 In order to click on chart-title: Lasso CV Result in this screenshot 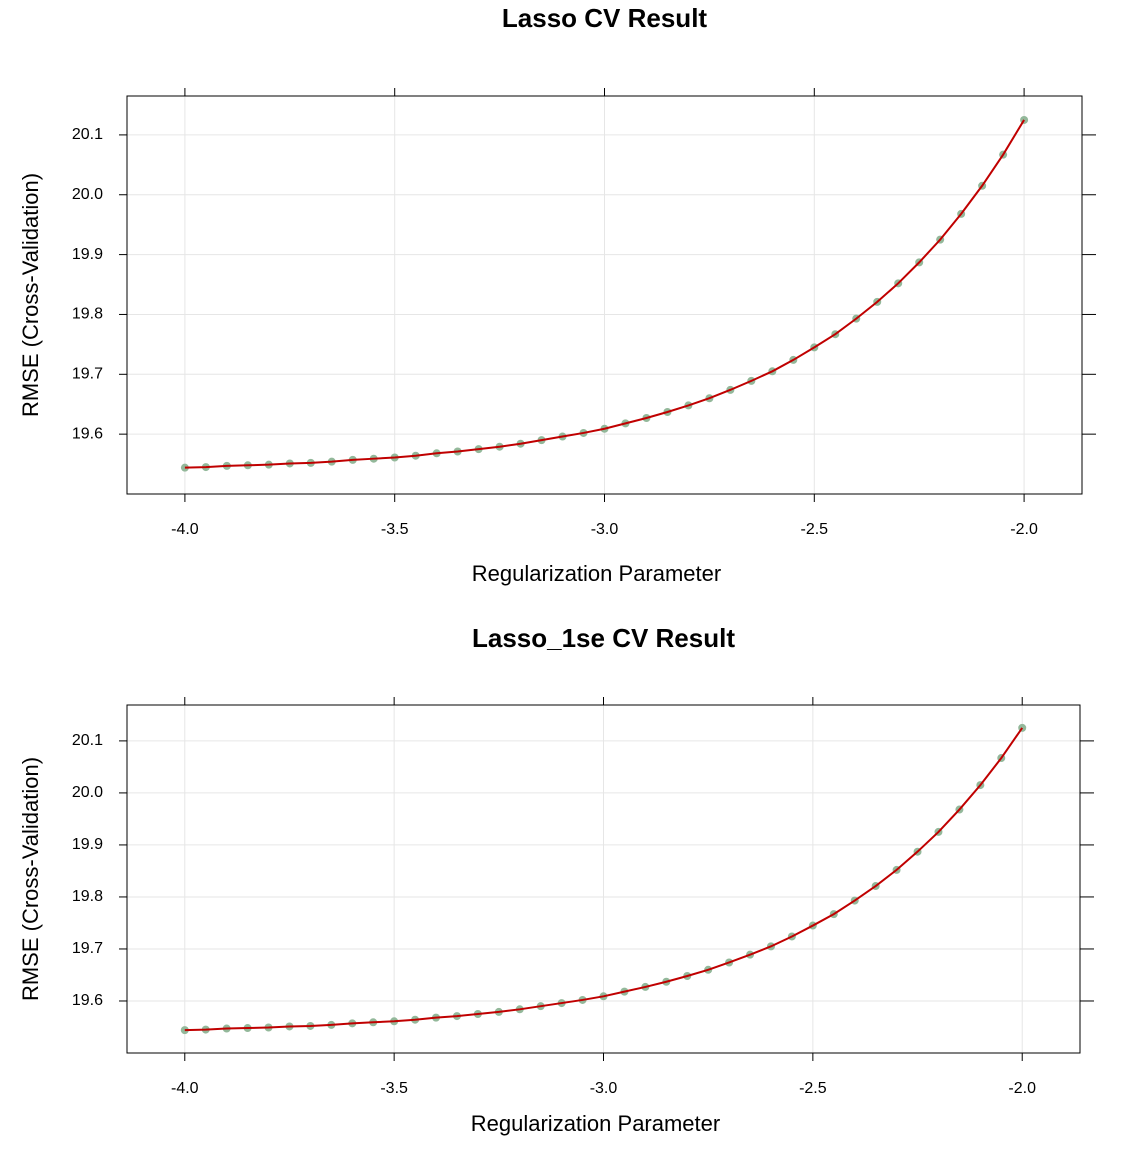, I will do `click(605, 18)`.